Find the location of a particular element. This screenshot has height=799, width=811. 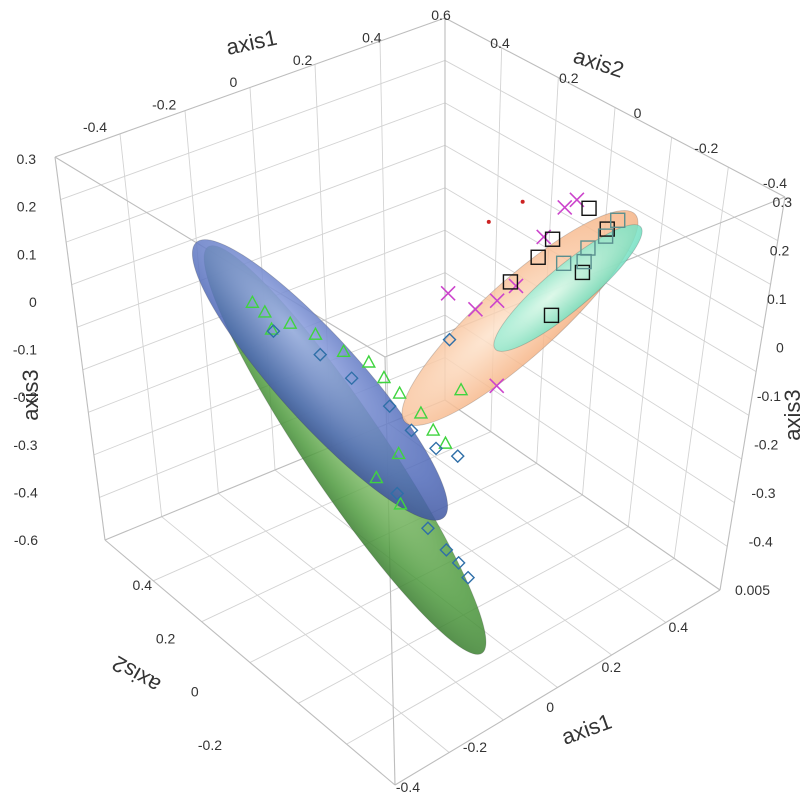

tick-label-axis3: -0.3 is located at coordinates (25, 445).